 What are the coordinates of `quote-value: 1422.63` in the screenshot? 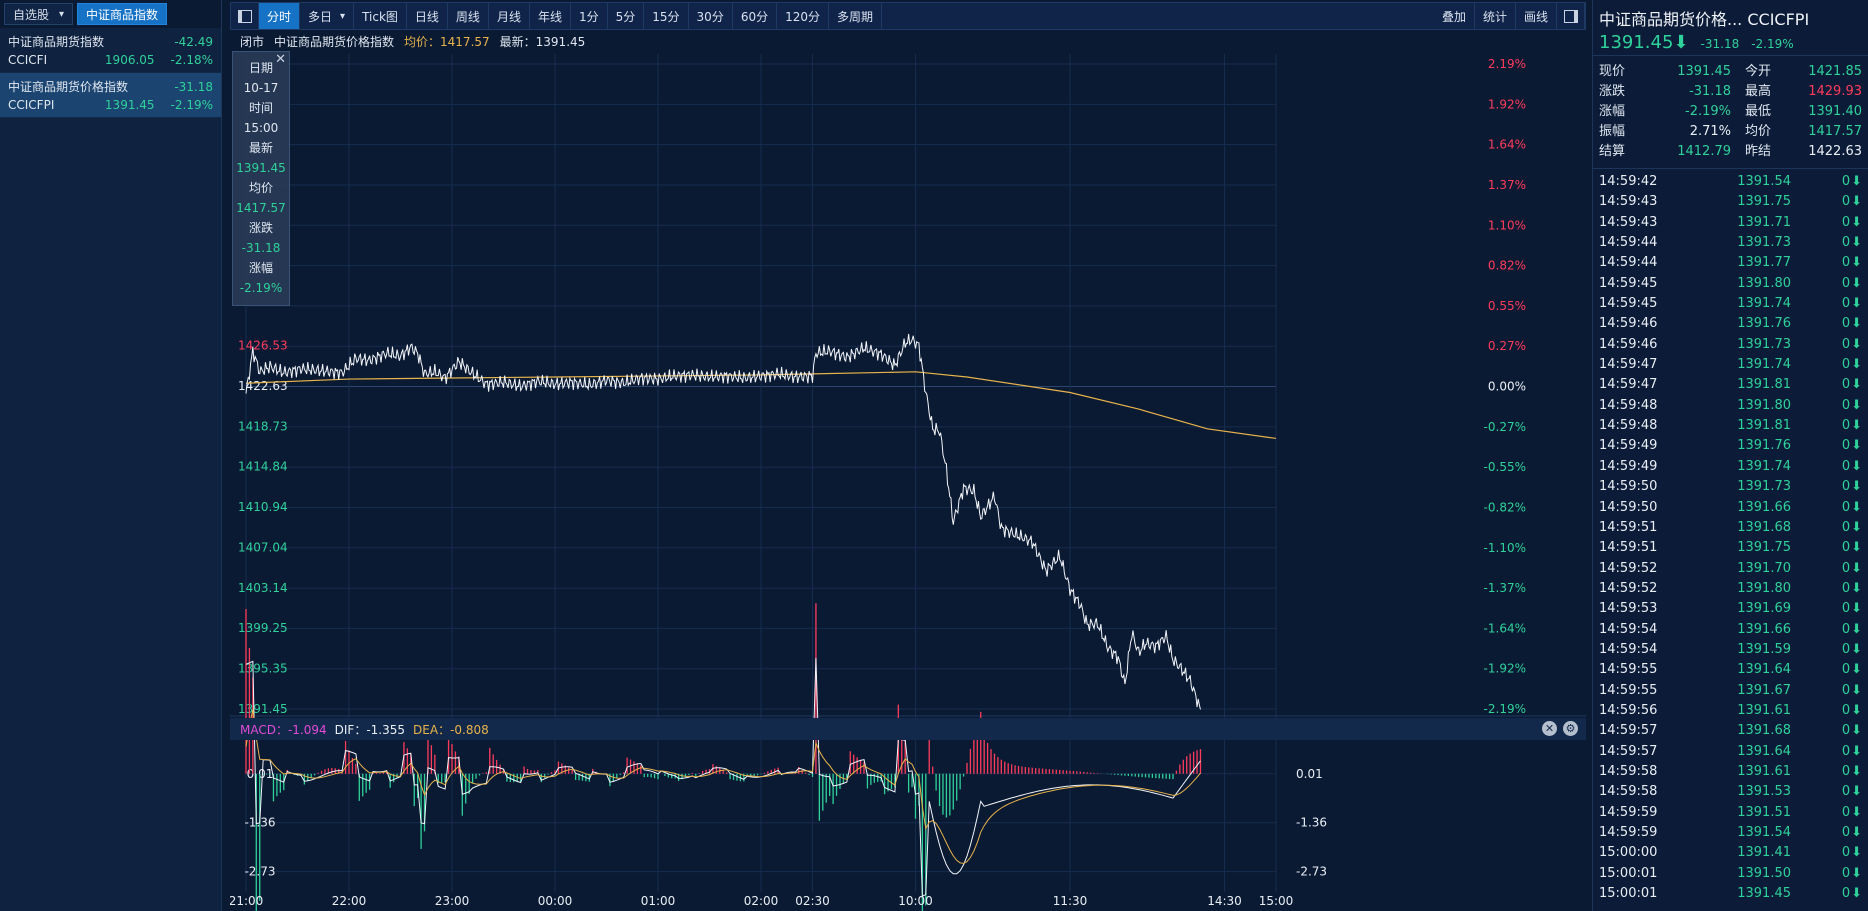 It's located at (1835, 151).